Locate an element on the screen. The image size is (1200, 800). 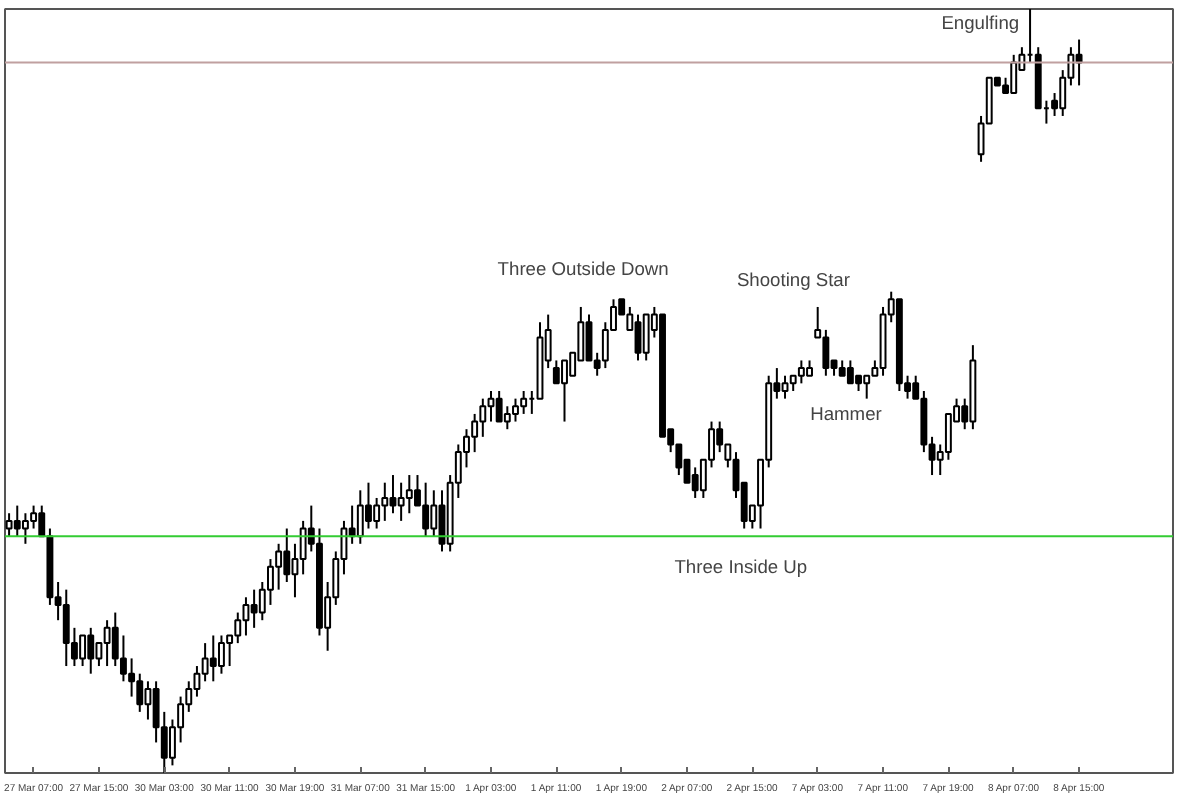
annotation: Hammer is located at coordinates (846, 413).